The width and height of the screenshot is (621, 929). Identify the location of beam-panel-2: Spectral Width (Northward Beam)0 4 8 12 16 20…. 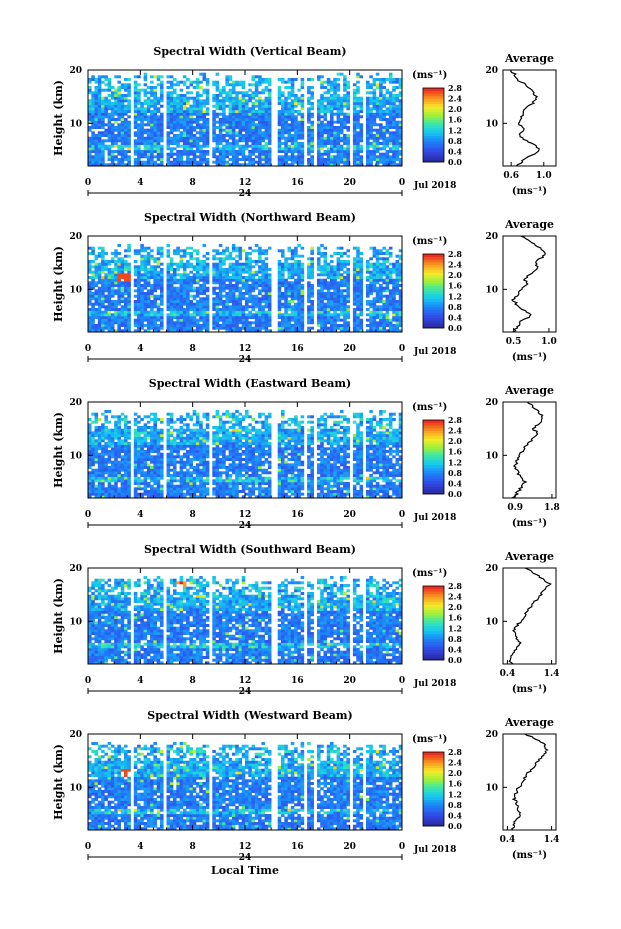
(304, 288).